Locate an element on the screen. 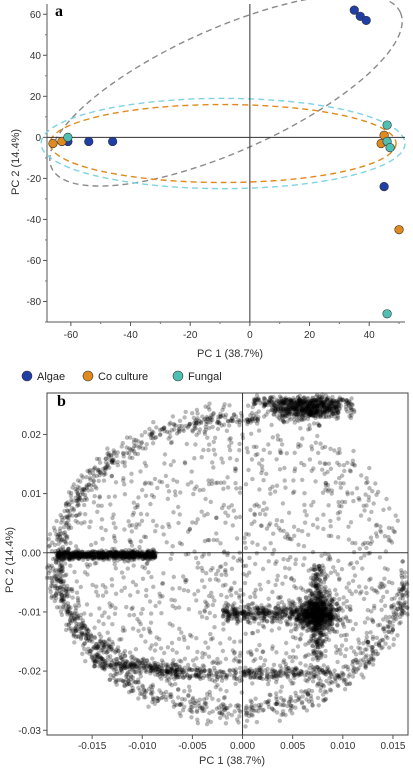  legend-marker-fungal is located at coordinates (178, 376).